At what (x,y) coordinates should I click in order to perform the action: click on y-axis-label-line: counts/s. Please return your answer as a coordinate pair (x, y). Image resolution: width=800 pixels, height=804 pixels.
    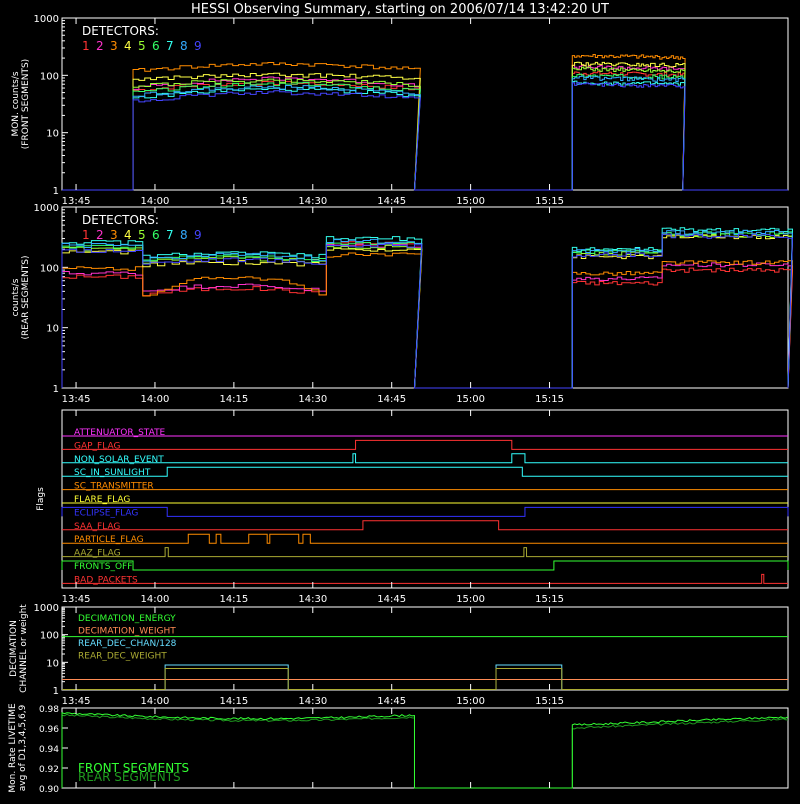
    Looking at the image, I should click on (16, 297).